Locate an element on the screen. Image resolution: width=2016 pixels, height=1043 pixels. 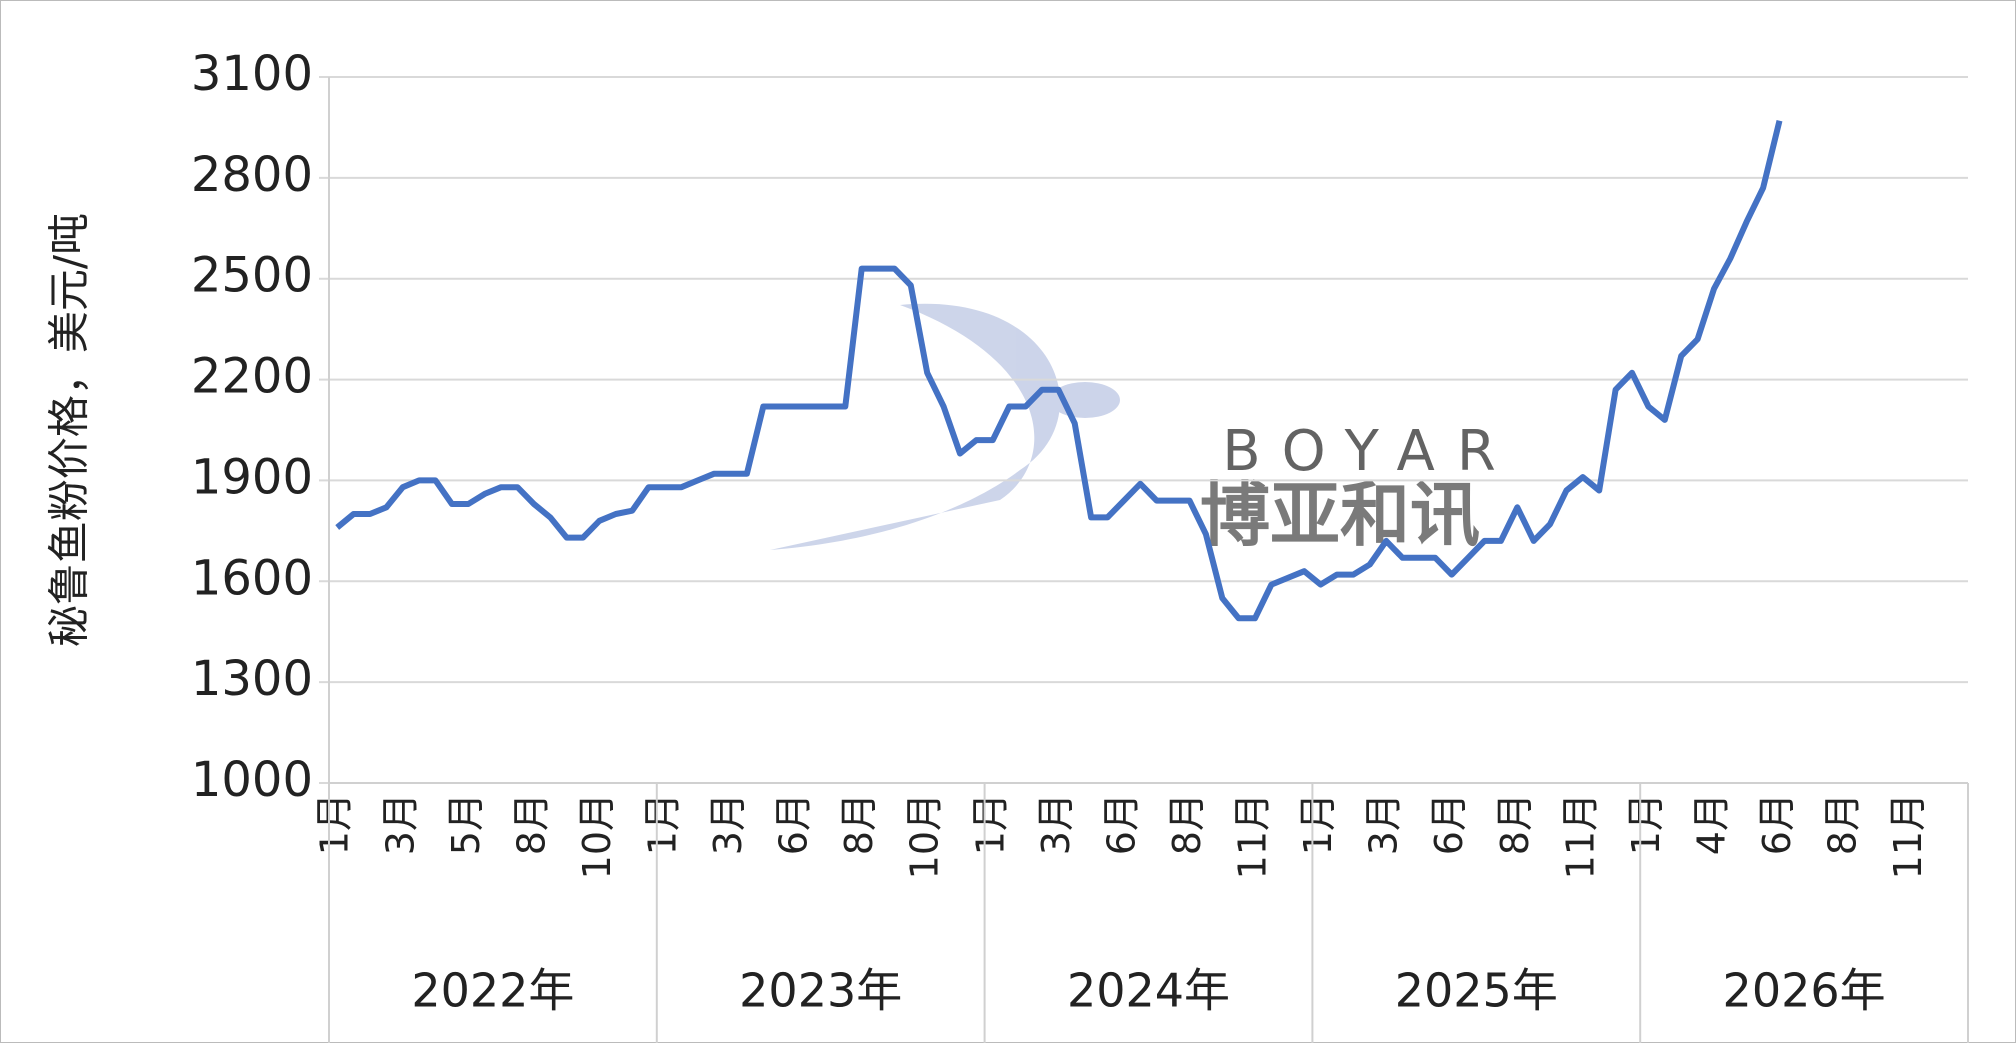
x-tick-label: 4月 is located at coordinates (1711, 824).